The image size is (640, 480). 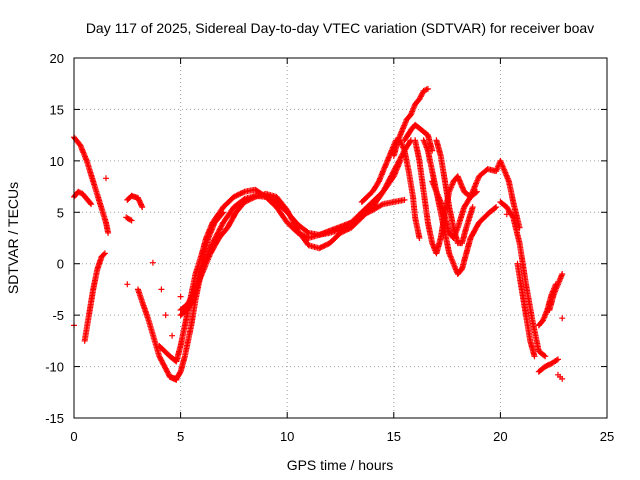 I want to click on series-track-e, so click(x=129, y=219).